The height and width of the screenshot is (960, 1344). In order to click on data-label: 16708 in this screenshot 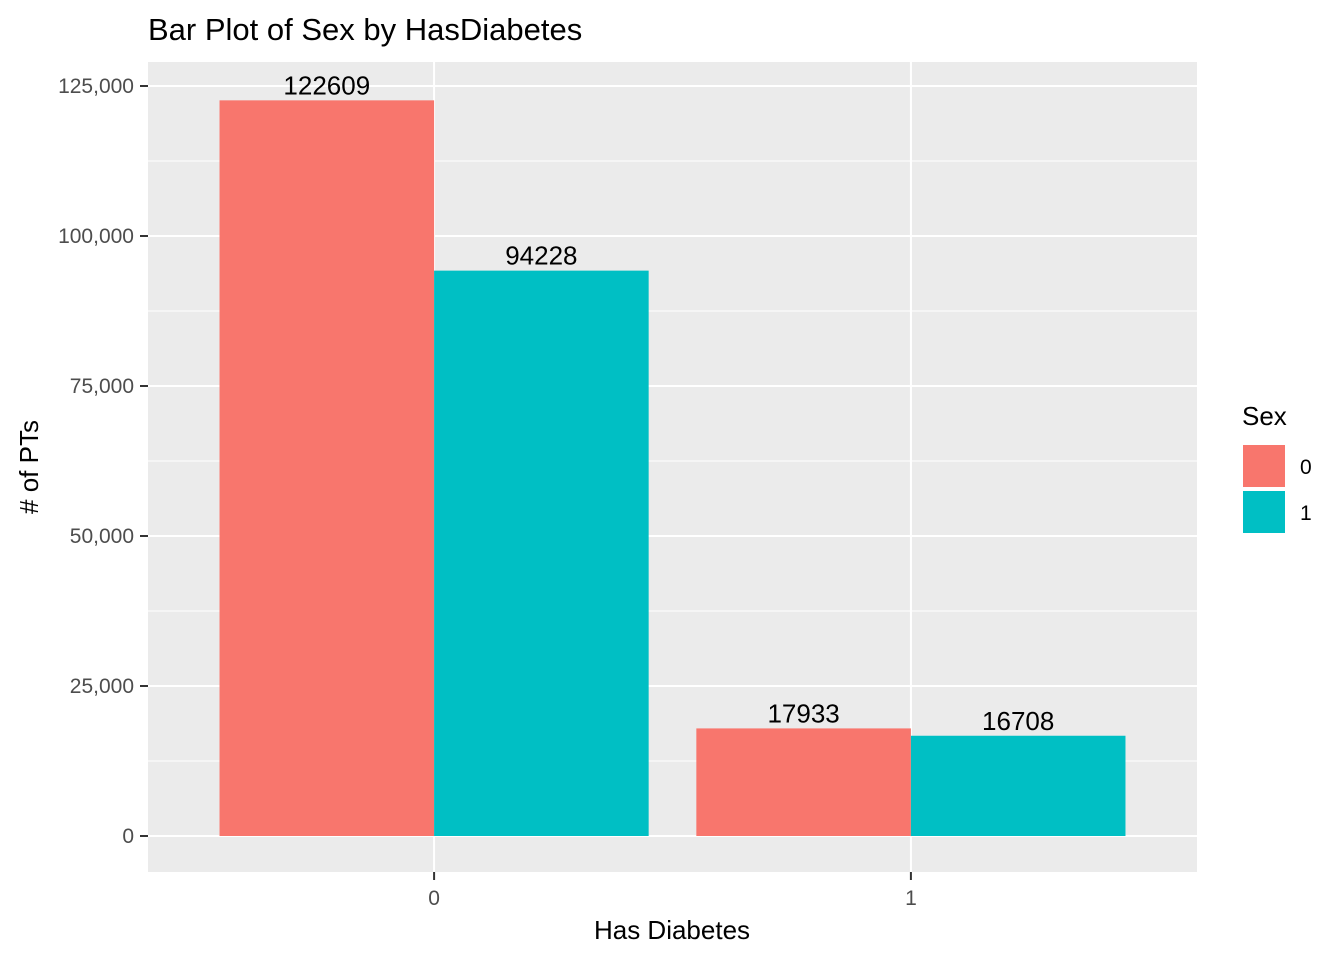, I will do `click(1018, 721)`.